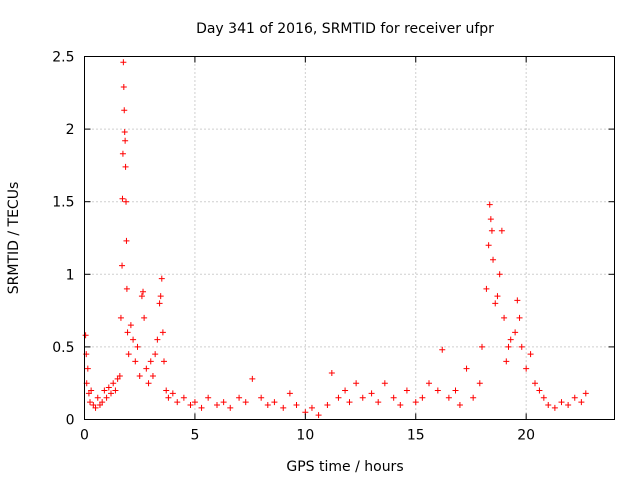 This screenshot has width=640, height=480. What do you see at coordinates (70, 421) in the screenshot?
I see `y-tick-label: 0` at bounding box center [70, 421].